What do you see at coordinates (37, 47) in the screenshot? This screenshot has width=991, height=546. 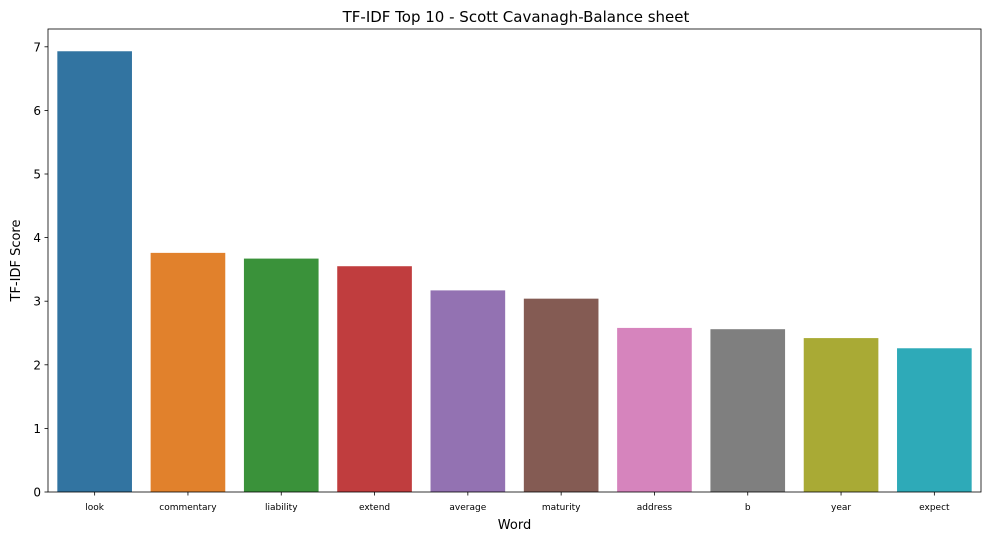 I see `y-tick-label: 7` at bounding box center [37, 47].